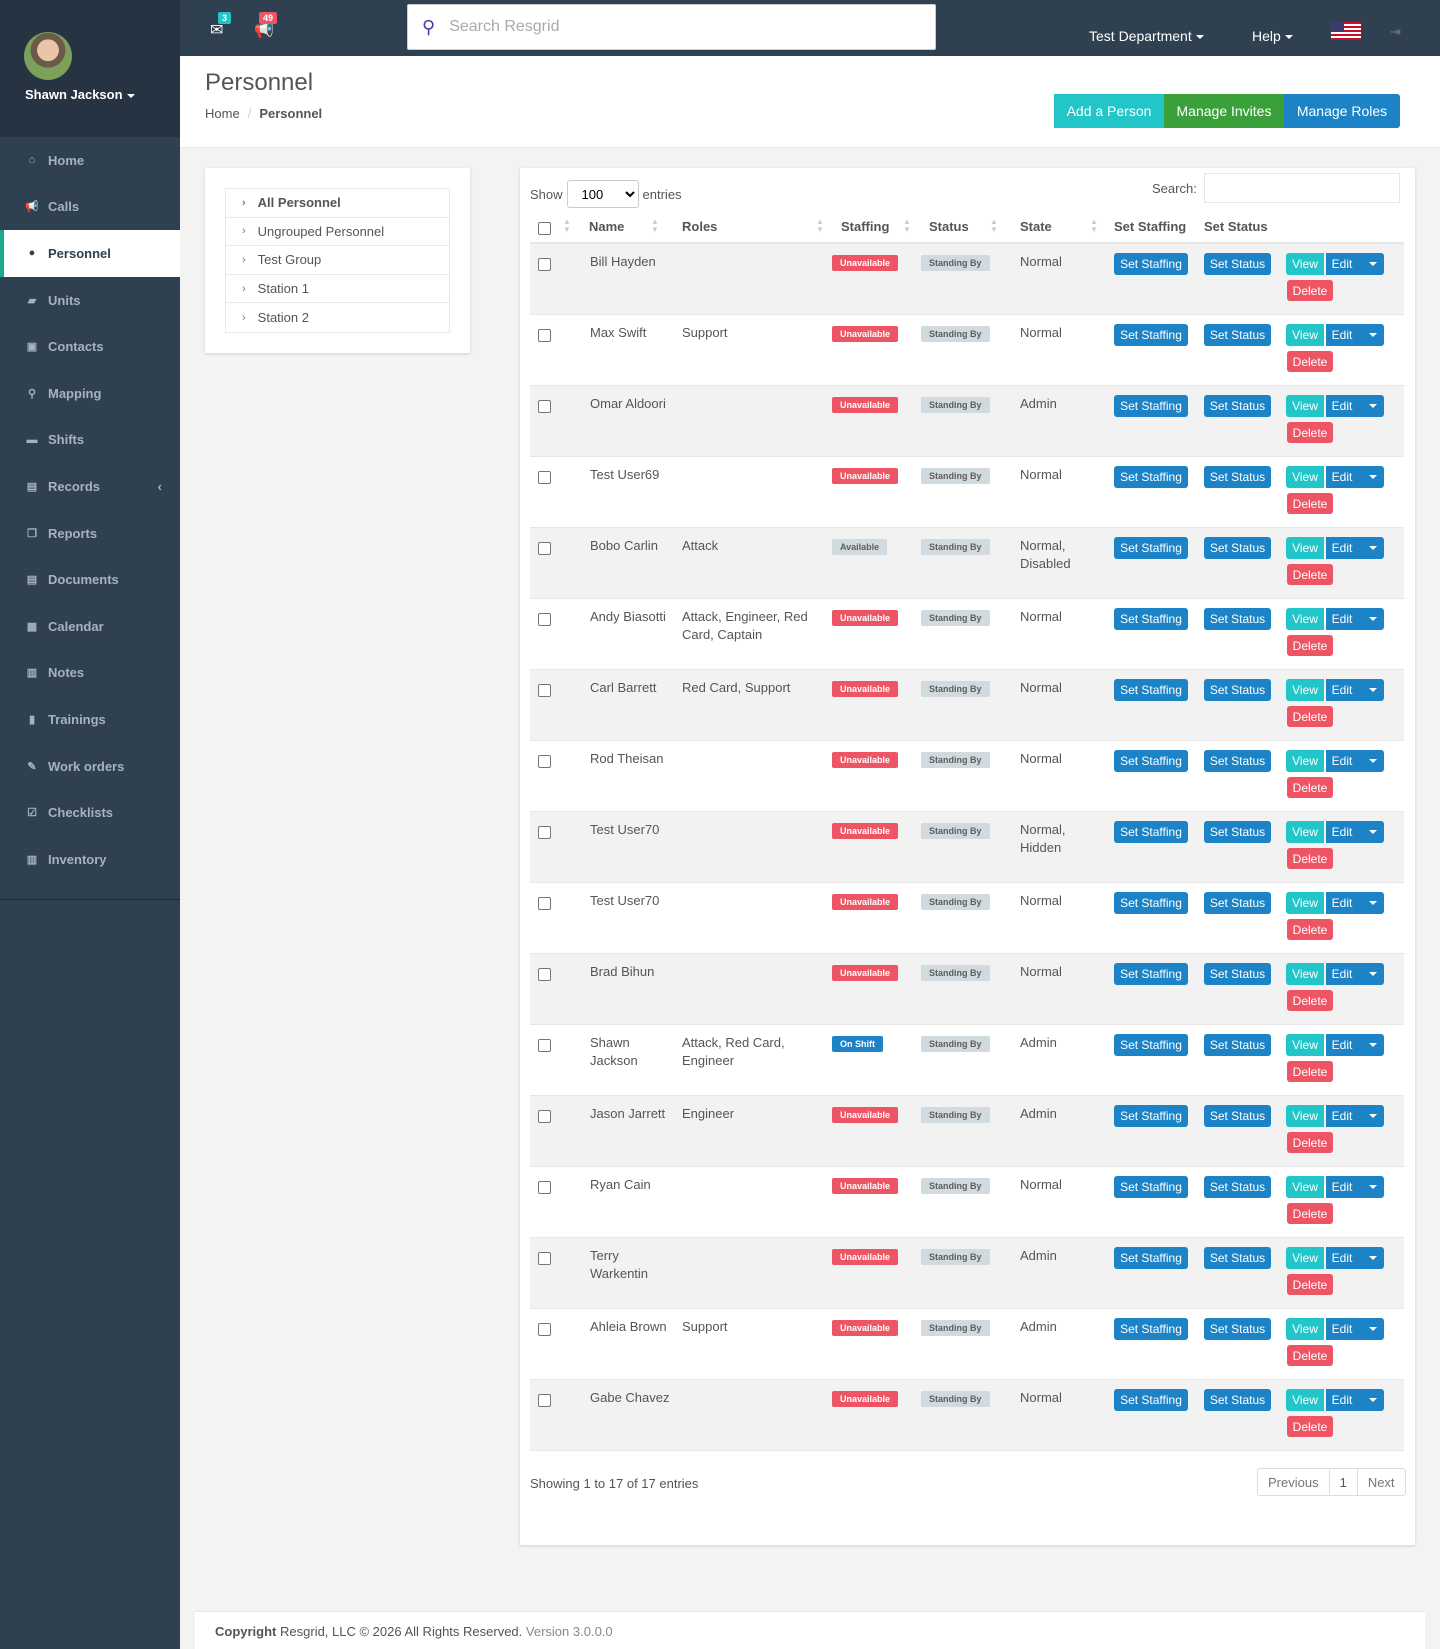 The width and height of the screenshot is (1440, 1649). Describe the element at coordinates (90, 346) in the screenshot. I see `sidebar-item-contacts: ▣ Contacts` at that location.